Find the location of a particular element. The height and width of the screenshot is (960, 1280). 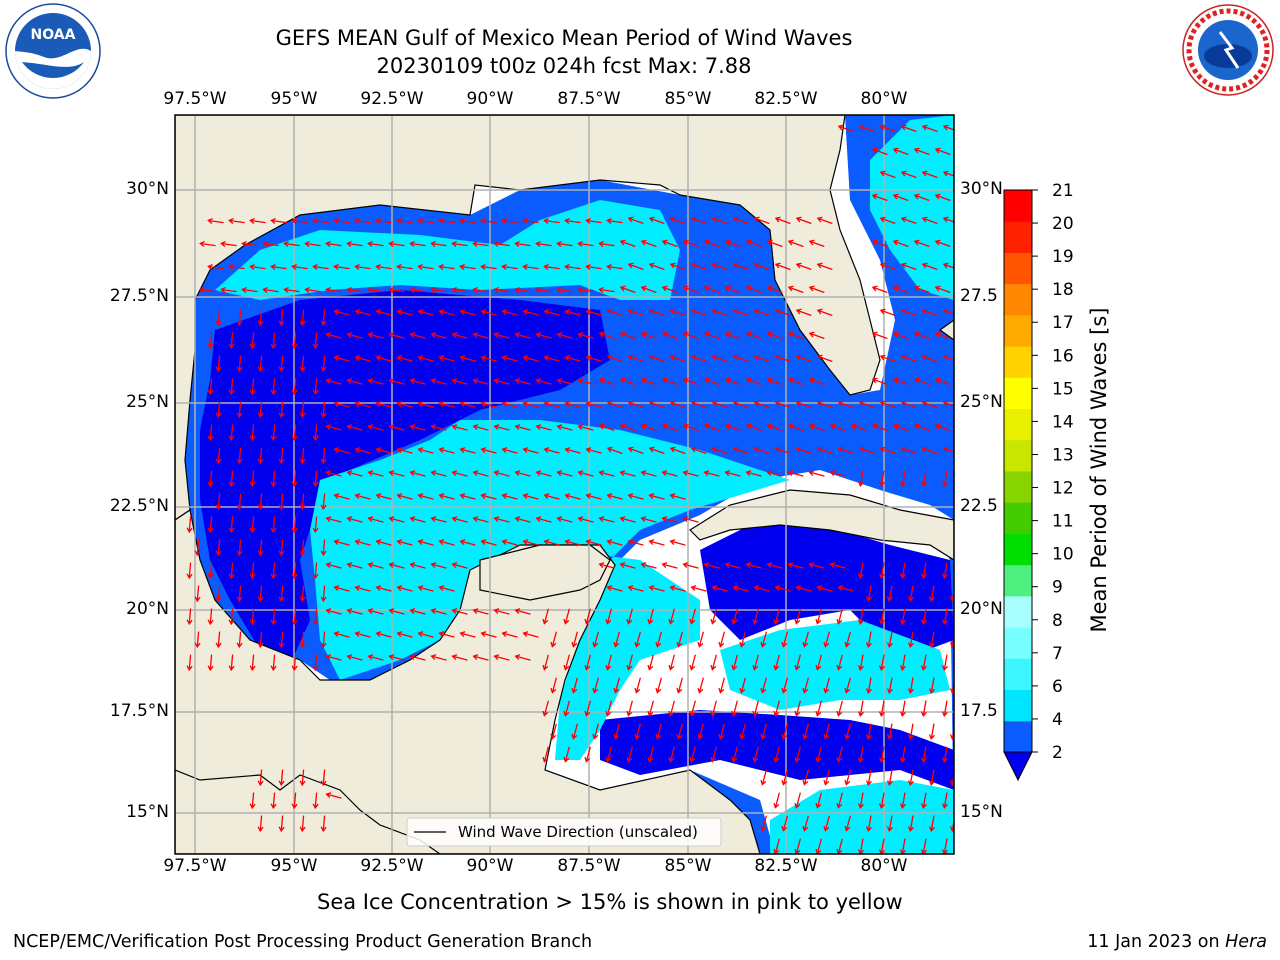

colorbar: 2 4 6 7 8 9 10 11 12 13 14 15 16 17 18 19 20 21 is located at coordinates (1038, 481).